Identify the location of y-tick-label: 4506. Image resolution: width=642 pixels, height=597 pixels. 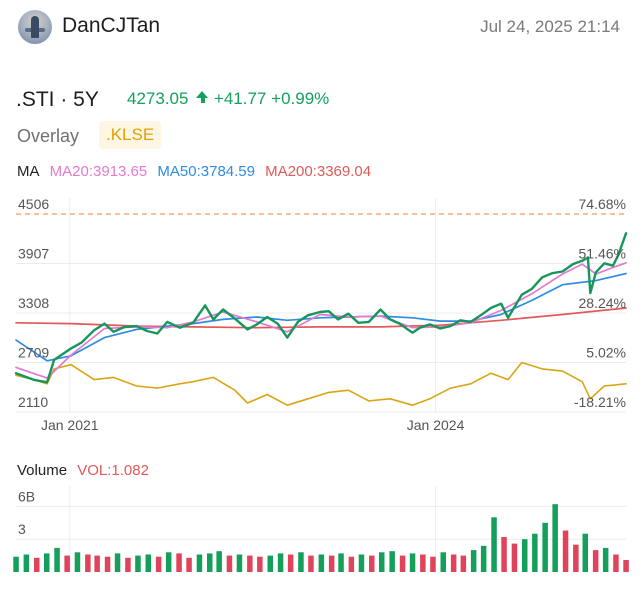
(33, 204).